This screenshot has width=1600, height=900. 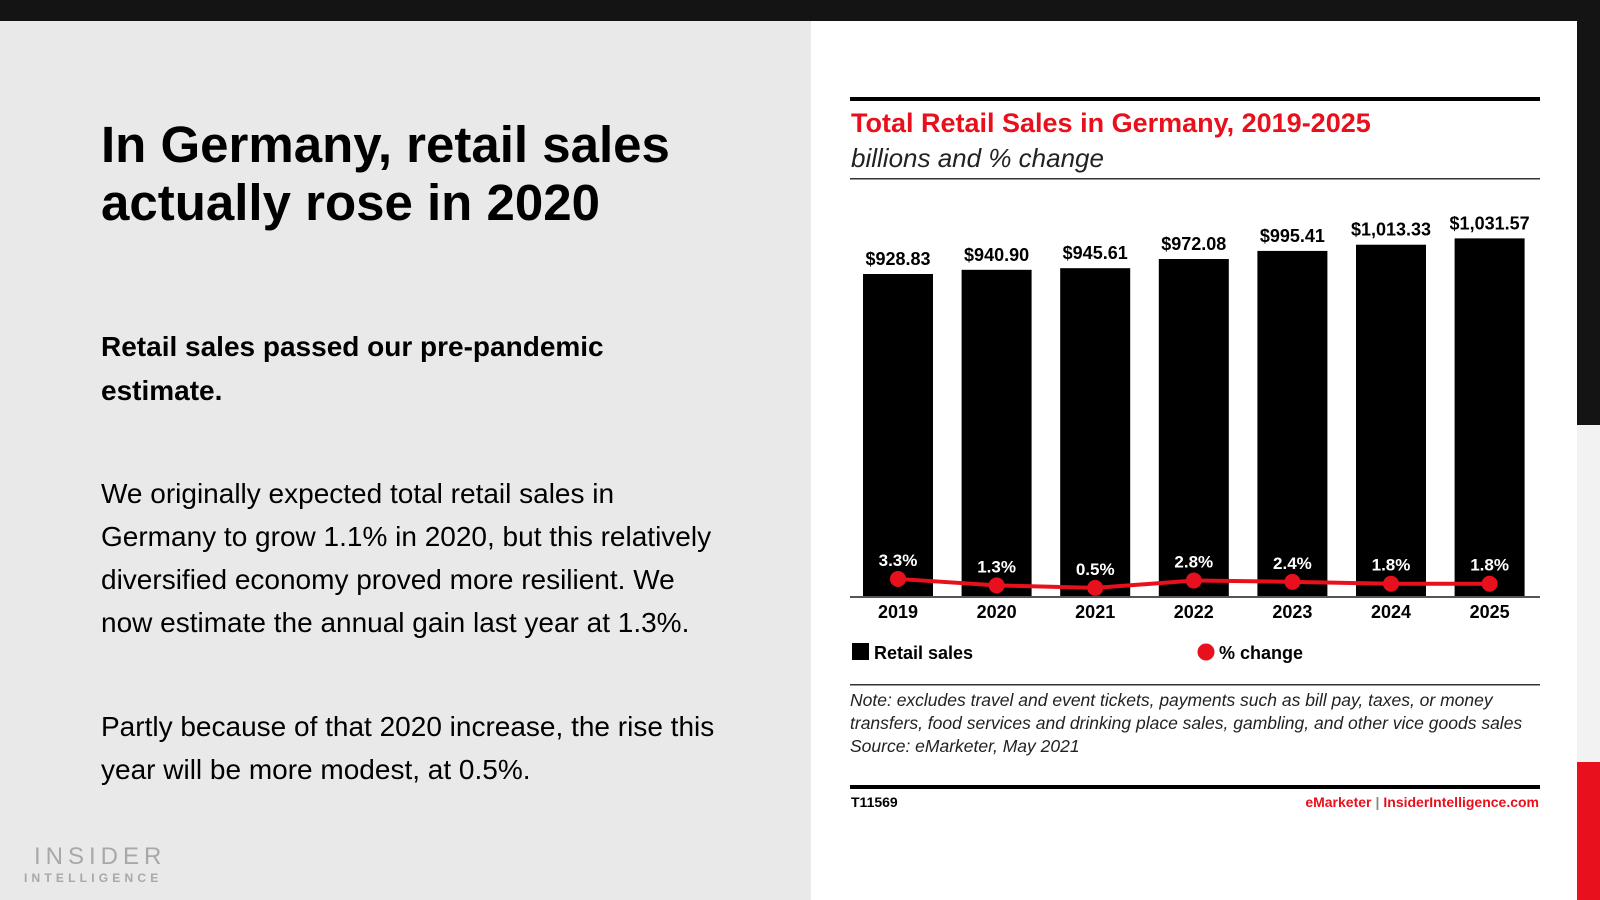 I want to click on x-tick-label: 2019, so click(x=898, y=612).